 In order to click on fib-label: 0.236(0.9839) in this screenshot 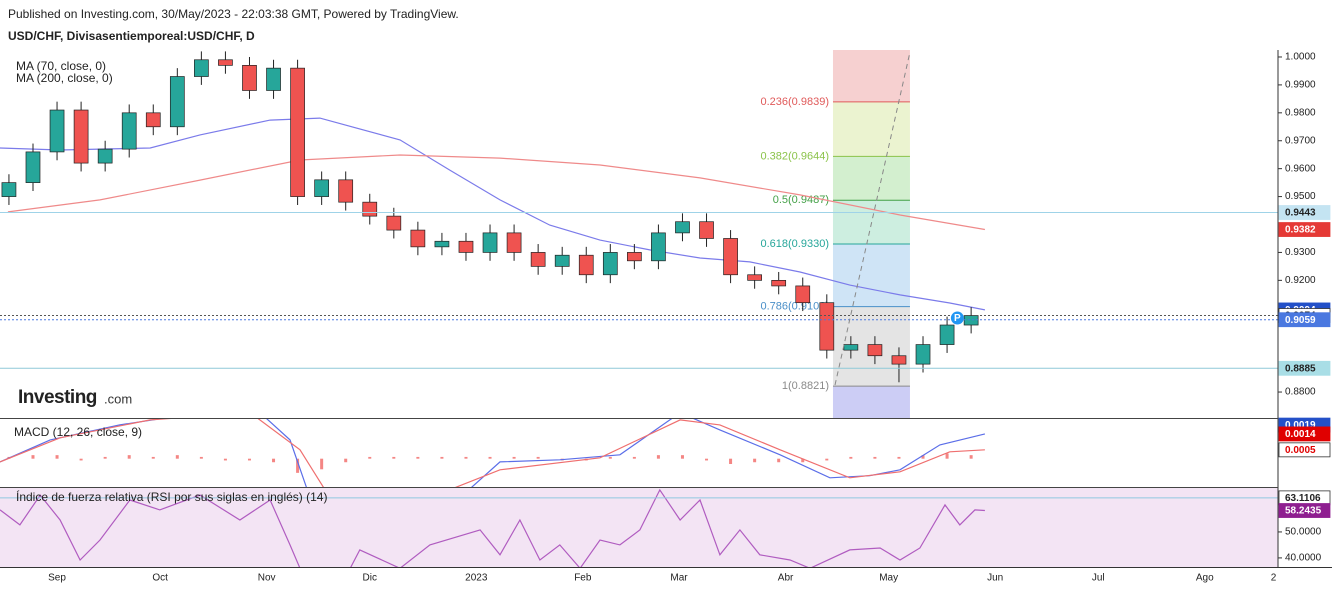, I will do `click(794, 102)`.